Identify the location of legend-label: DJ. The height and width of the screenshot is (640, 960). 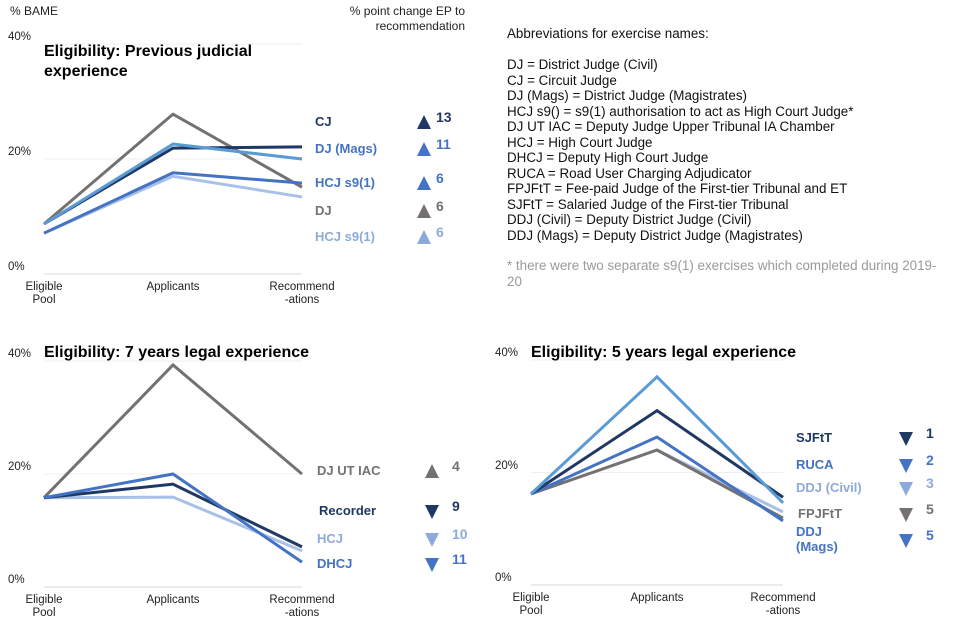
(323, 210).